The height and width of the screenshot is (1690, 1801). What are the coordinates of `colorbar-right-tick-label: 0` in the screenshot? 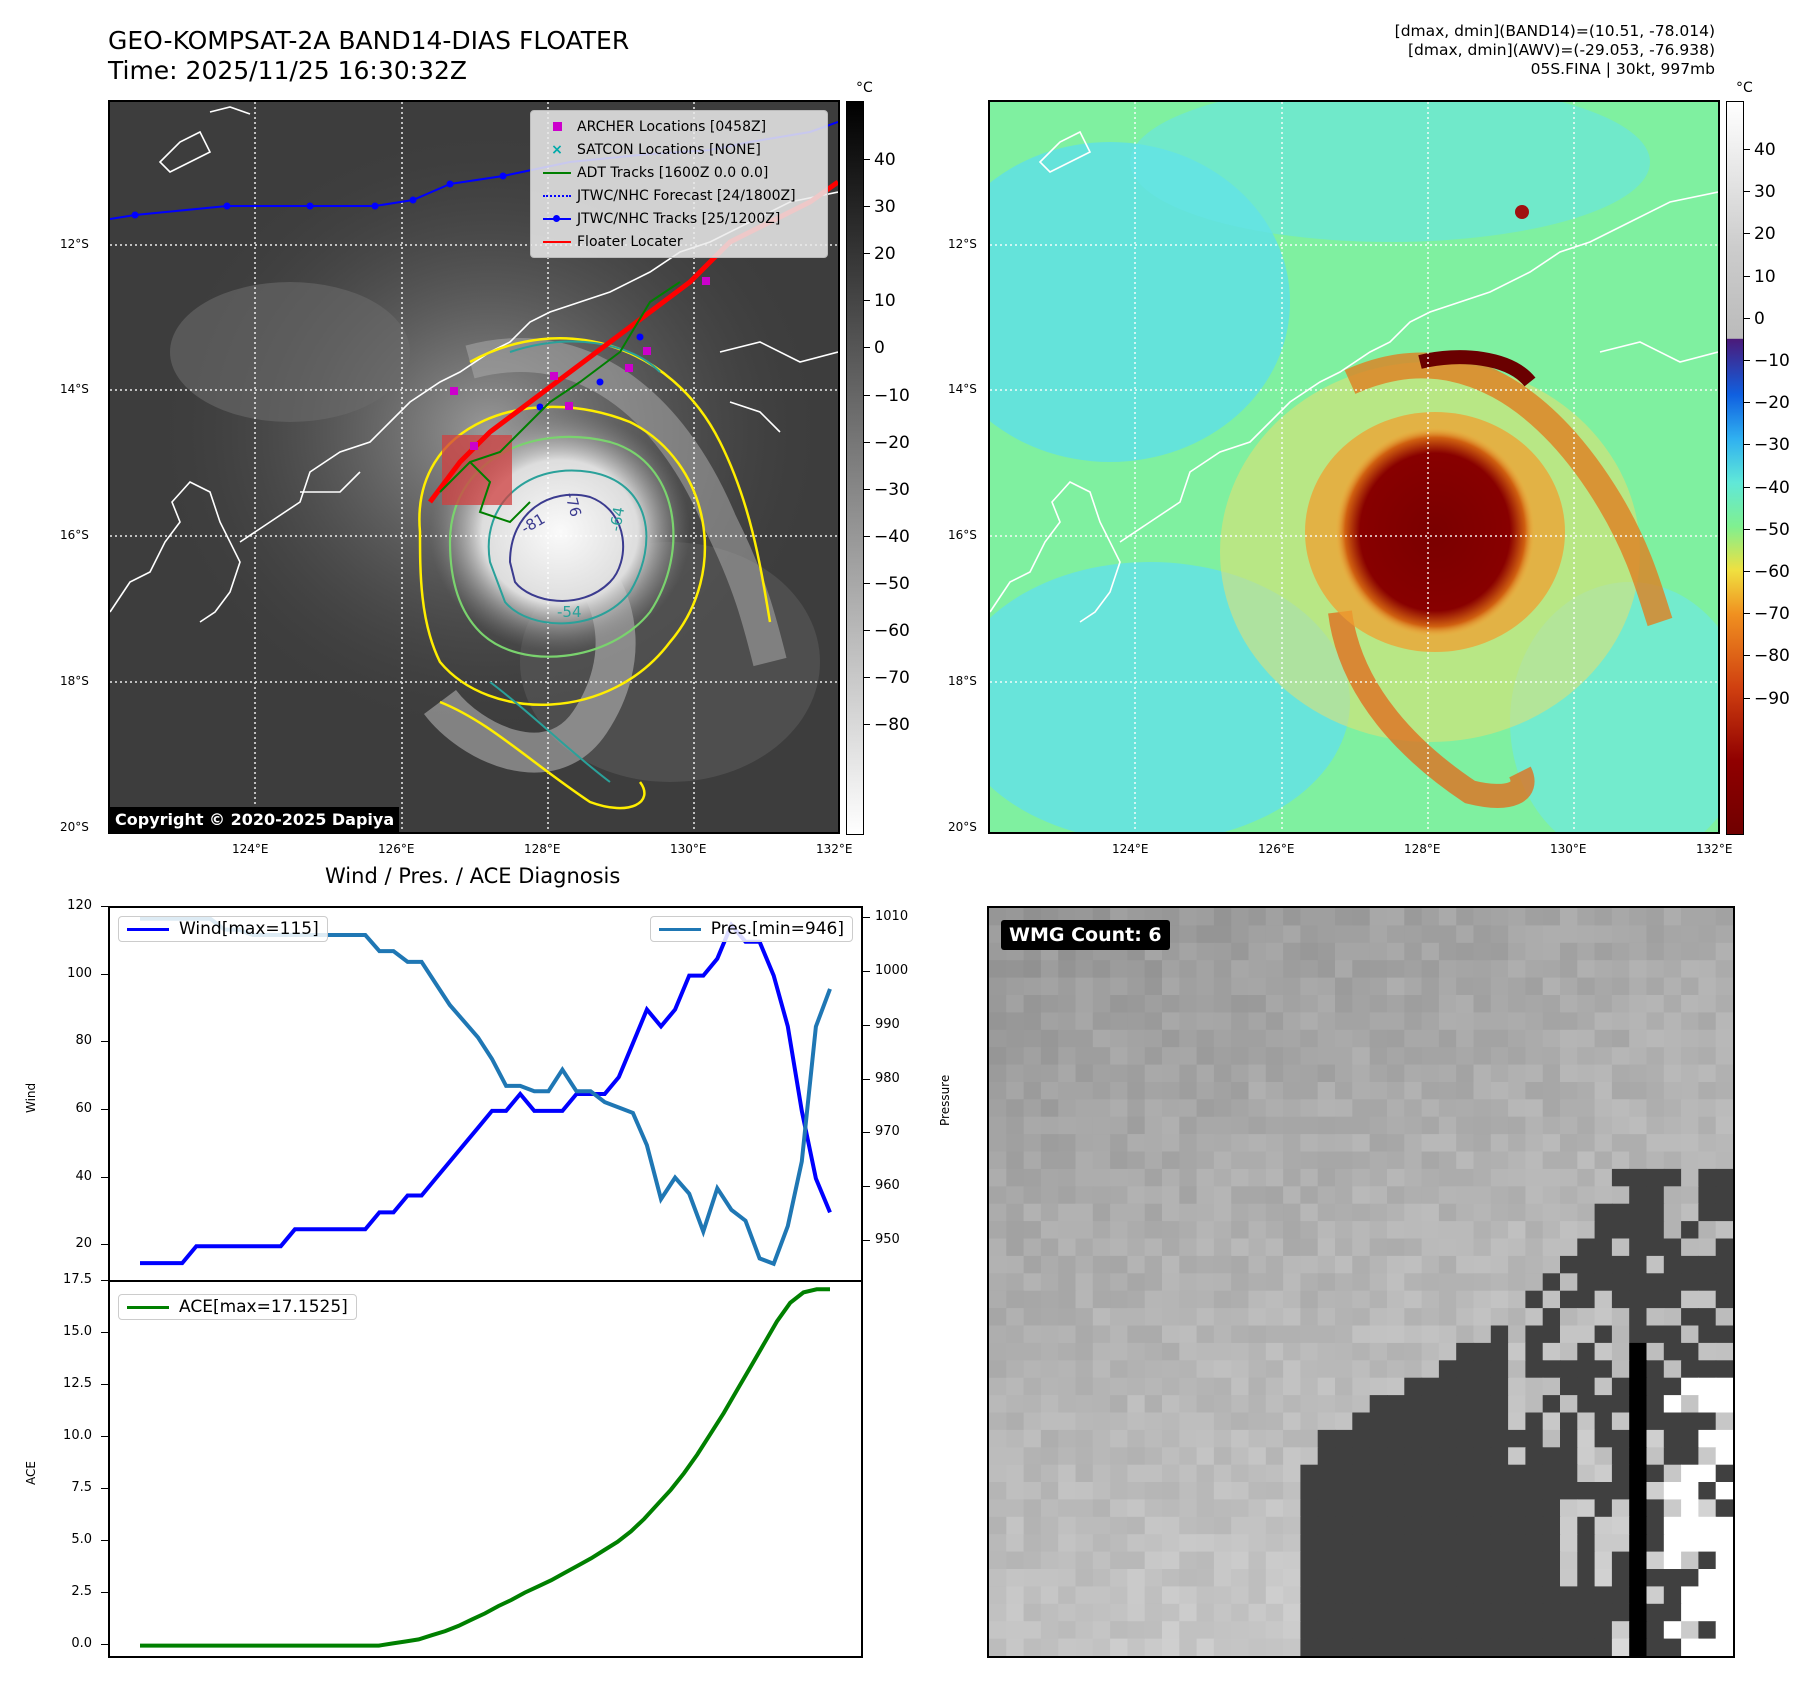 It's located at (1759, 318).